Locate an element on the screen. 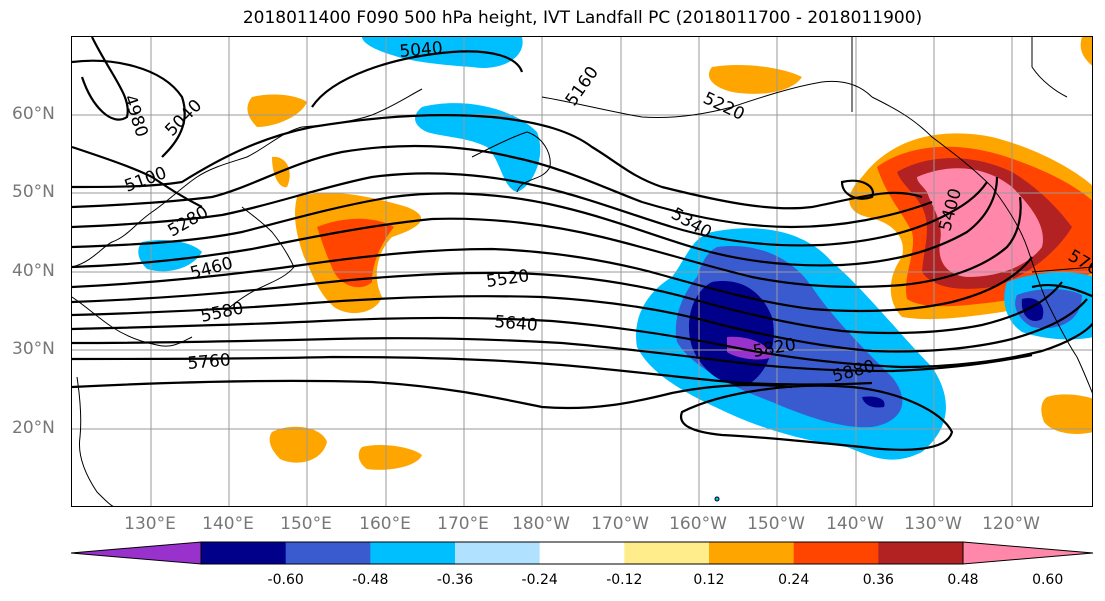 Image resolution: width=1105 pixels, height=601 pixels. lon-label-170e: 170°E is located at coordinates (463, 524).